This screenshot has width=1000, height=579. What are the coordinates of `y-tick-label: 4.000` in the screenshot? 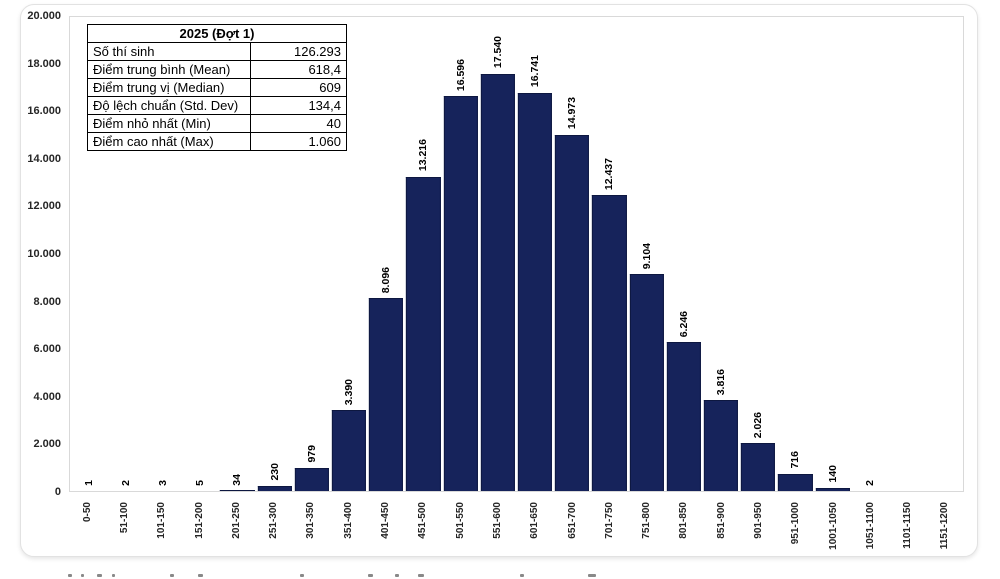 It's located at (47, 396).